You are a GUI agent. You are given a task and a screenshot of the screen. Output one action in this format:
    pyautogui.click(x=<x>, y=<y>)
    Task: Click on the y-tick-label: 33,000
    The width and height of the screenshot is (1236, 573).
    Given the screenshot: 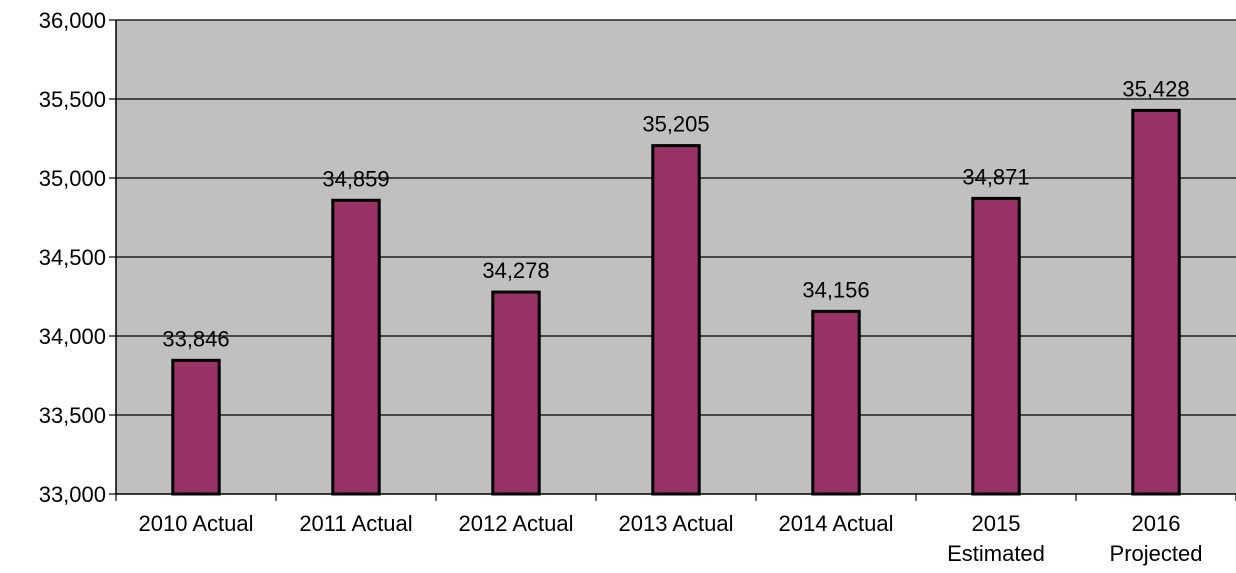 What is the action you would take?
    pyautogui.click(x=72, y=494)
    